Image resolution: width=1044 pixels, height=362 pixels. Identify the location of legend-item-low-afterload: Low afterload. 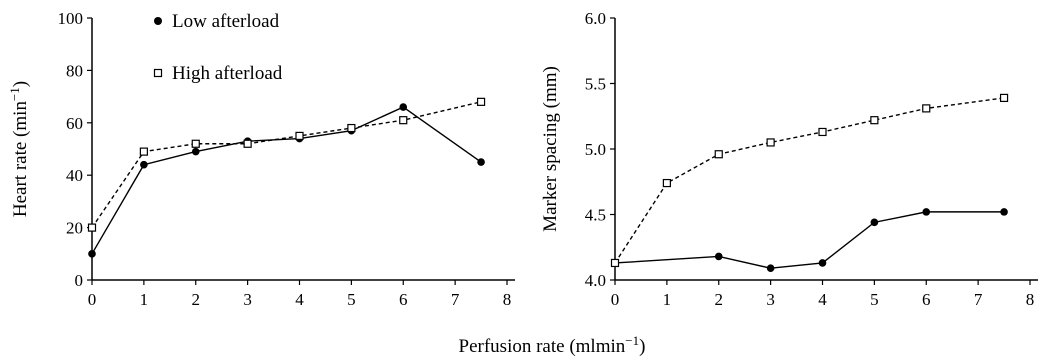
(217, 21).